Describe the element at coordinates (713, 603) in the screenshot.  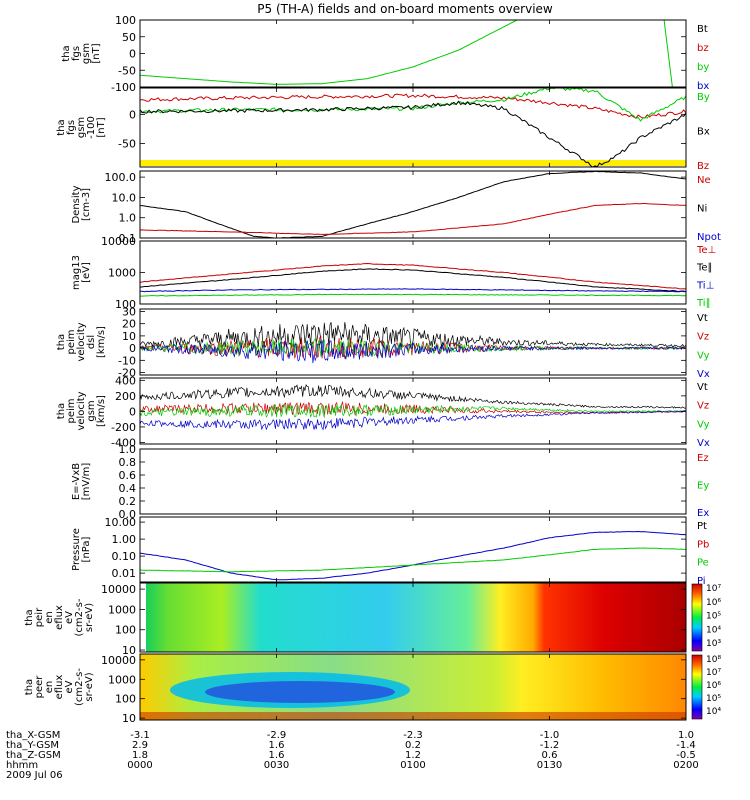
I see `colorbar-tick-label: 10⁶` at that location.